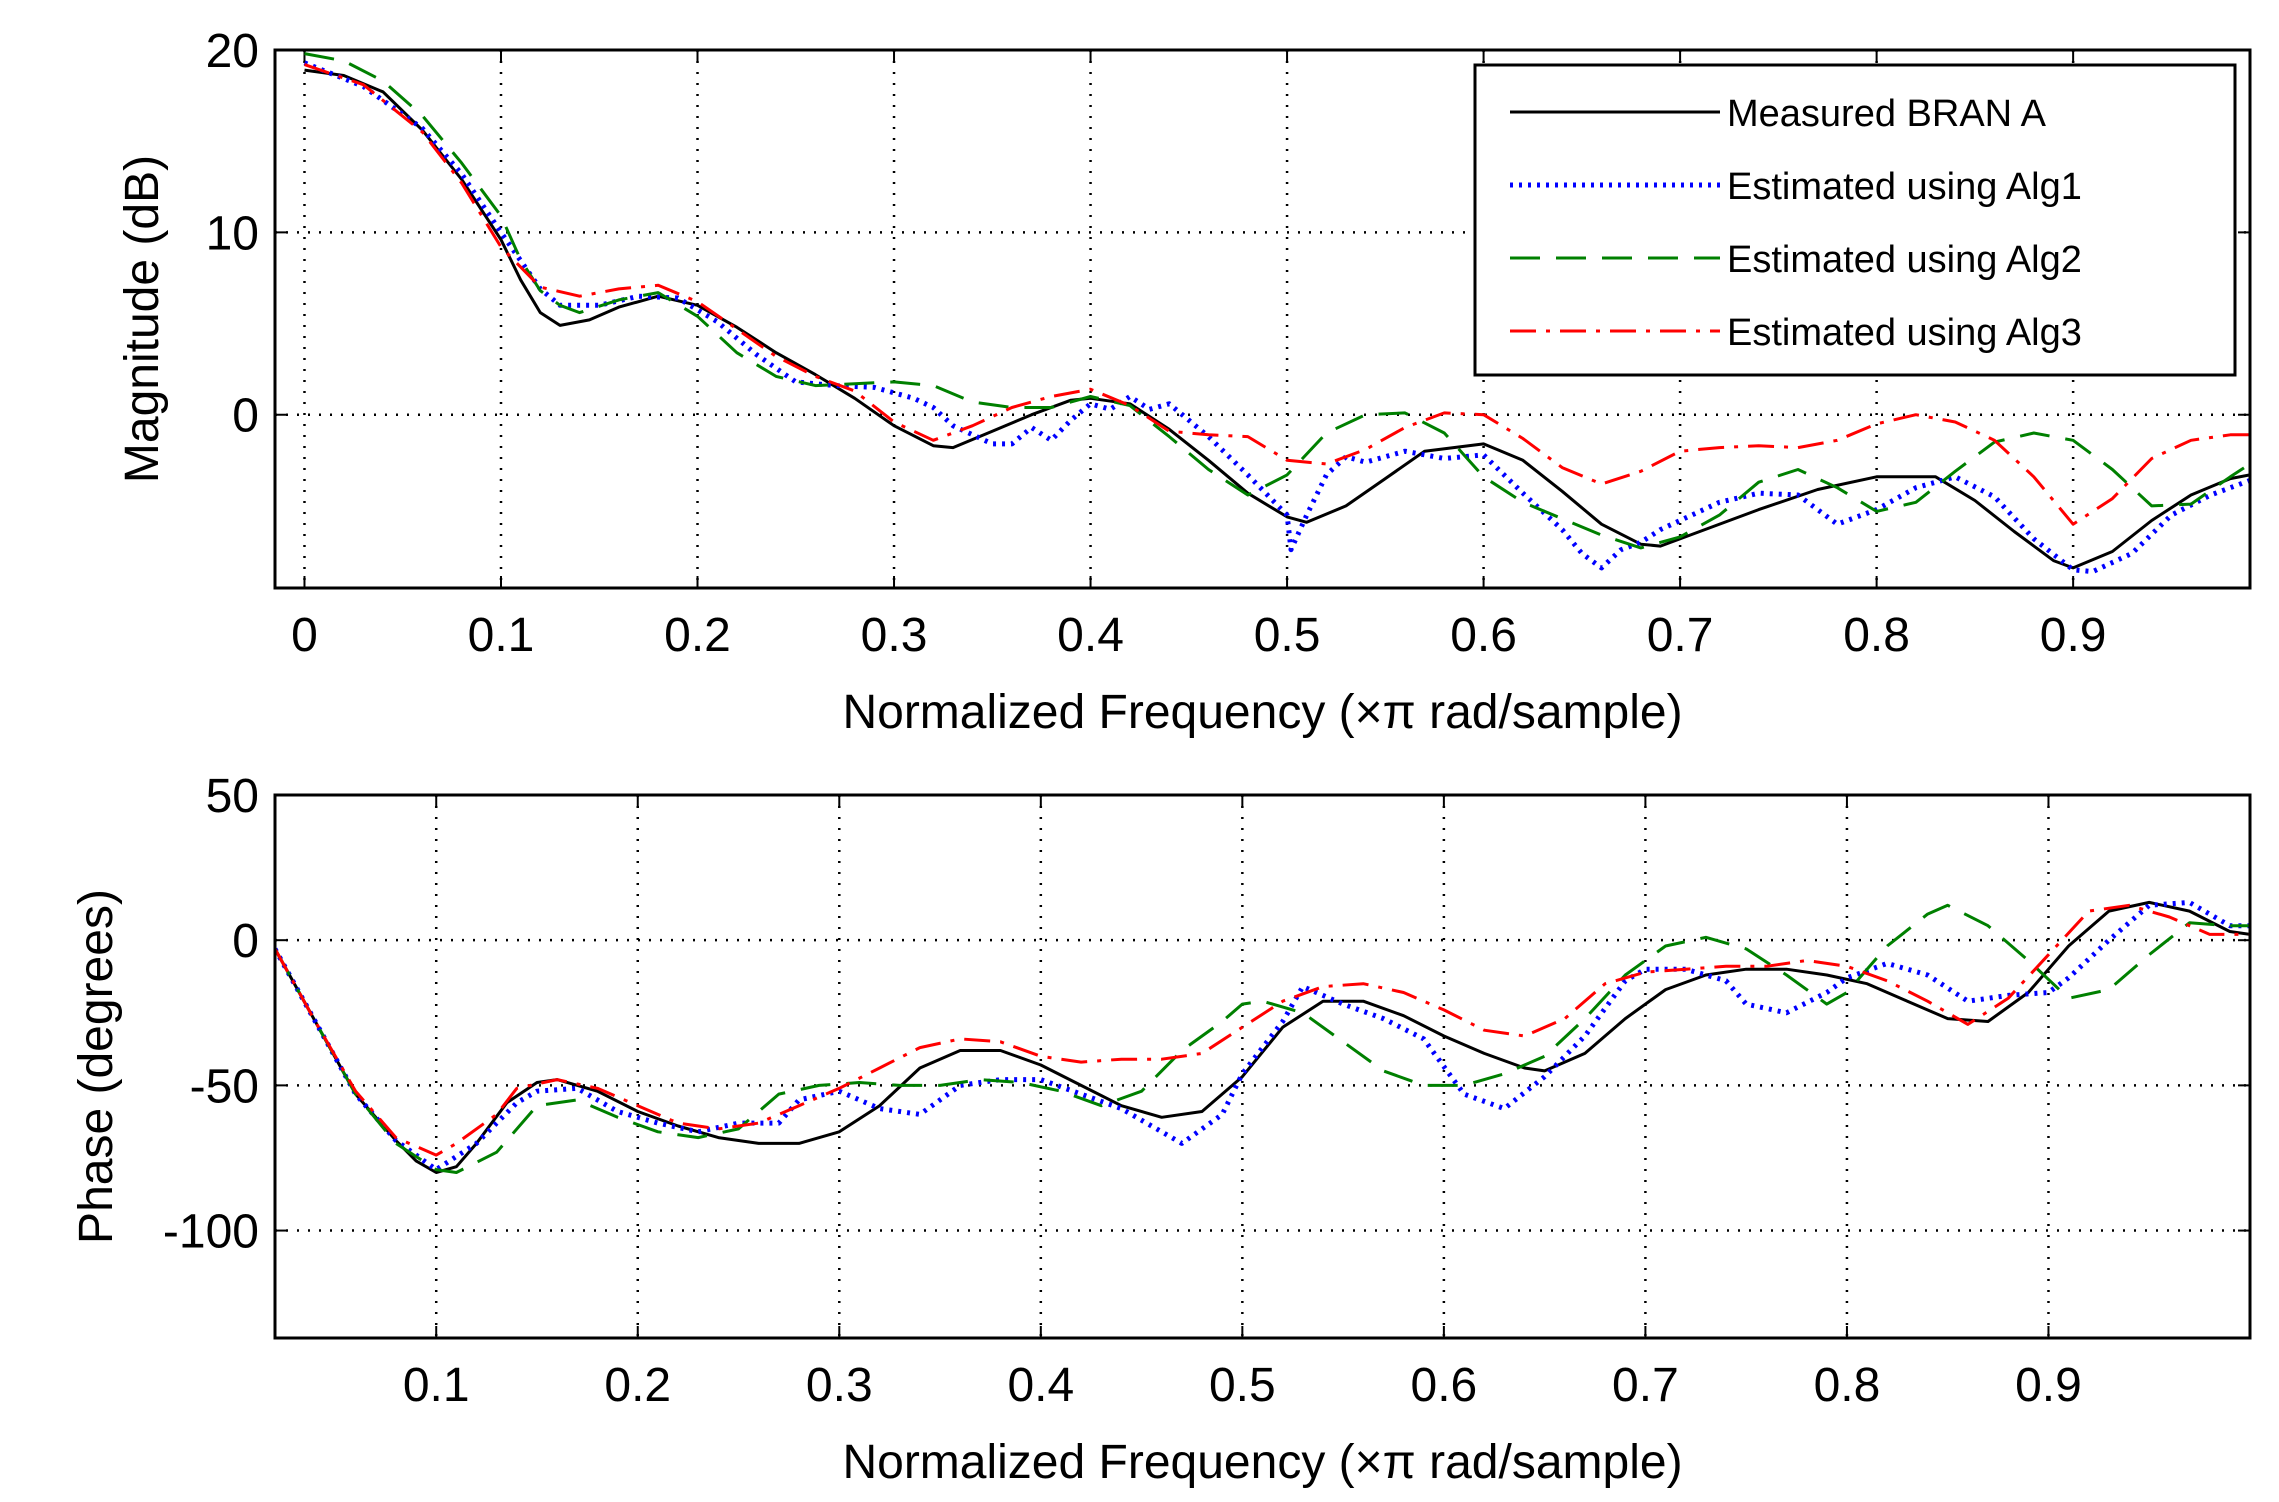 The width and height of the screenshot is (2279, 1502). What do you see at coordinates (1855, 220) in the screenshot?
I see `legend` at bounding box center [1855, 220].